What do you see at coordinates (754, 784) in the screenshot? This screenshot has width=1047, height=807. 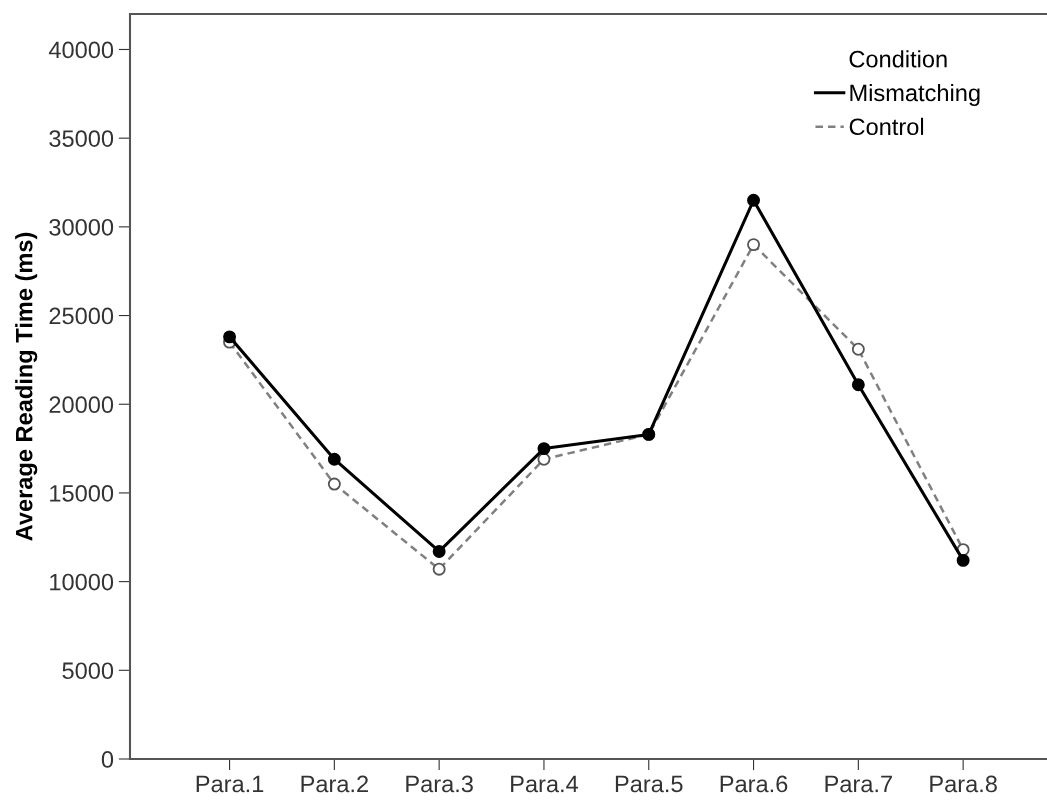 I see `x-tick-label: Para.6` at bounding box center [754, 784].